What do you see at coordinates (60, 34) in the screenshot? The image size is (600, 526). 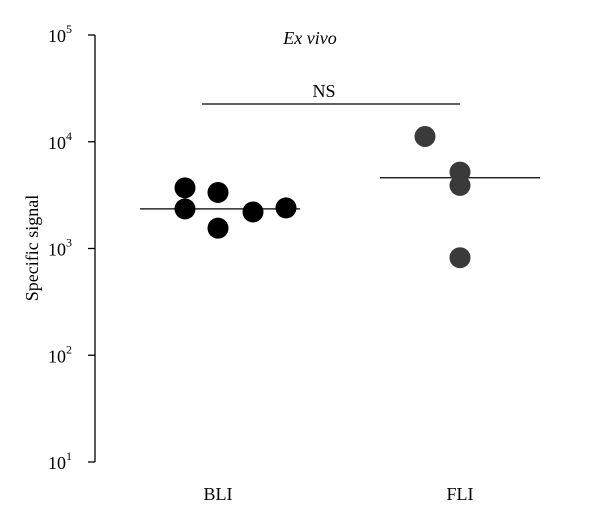 I see `y-tick-label: 10⁵` at bounding box center [60, 34].